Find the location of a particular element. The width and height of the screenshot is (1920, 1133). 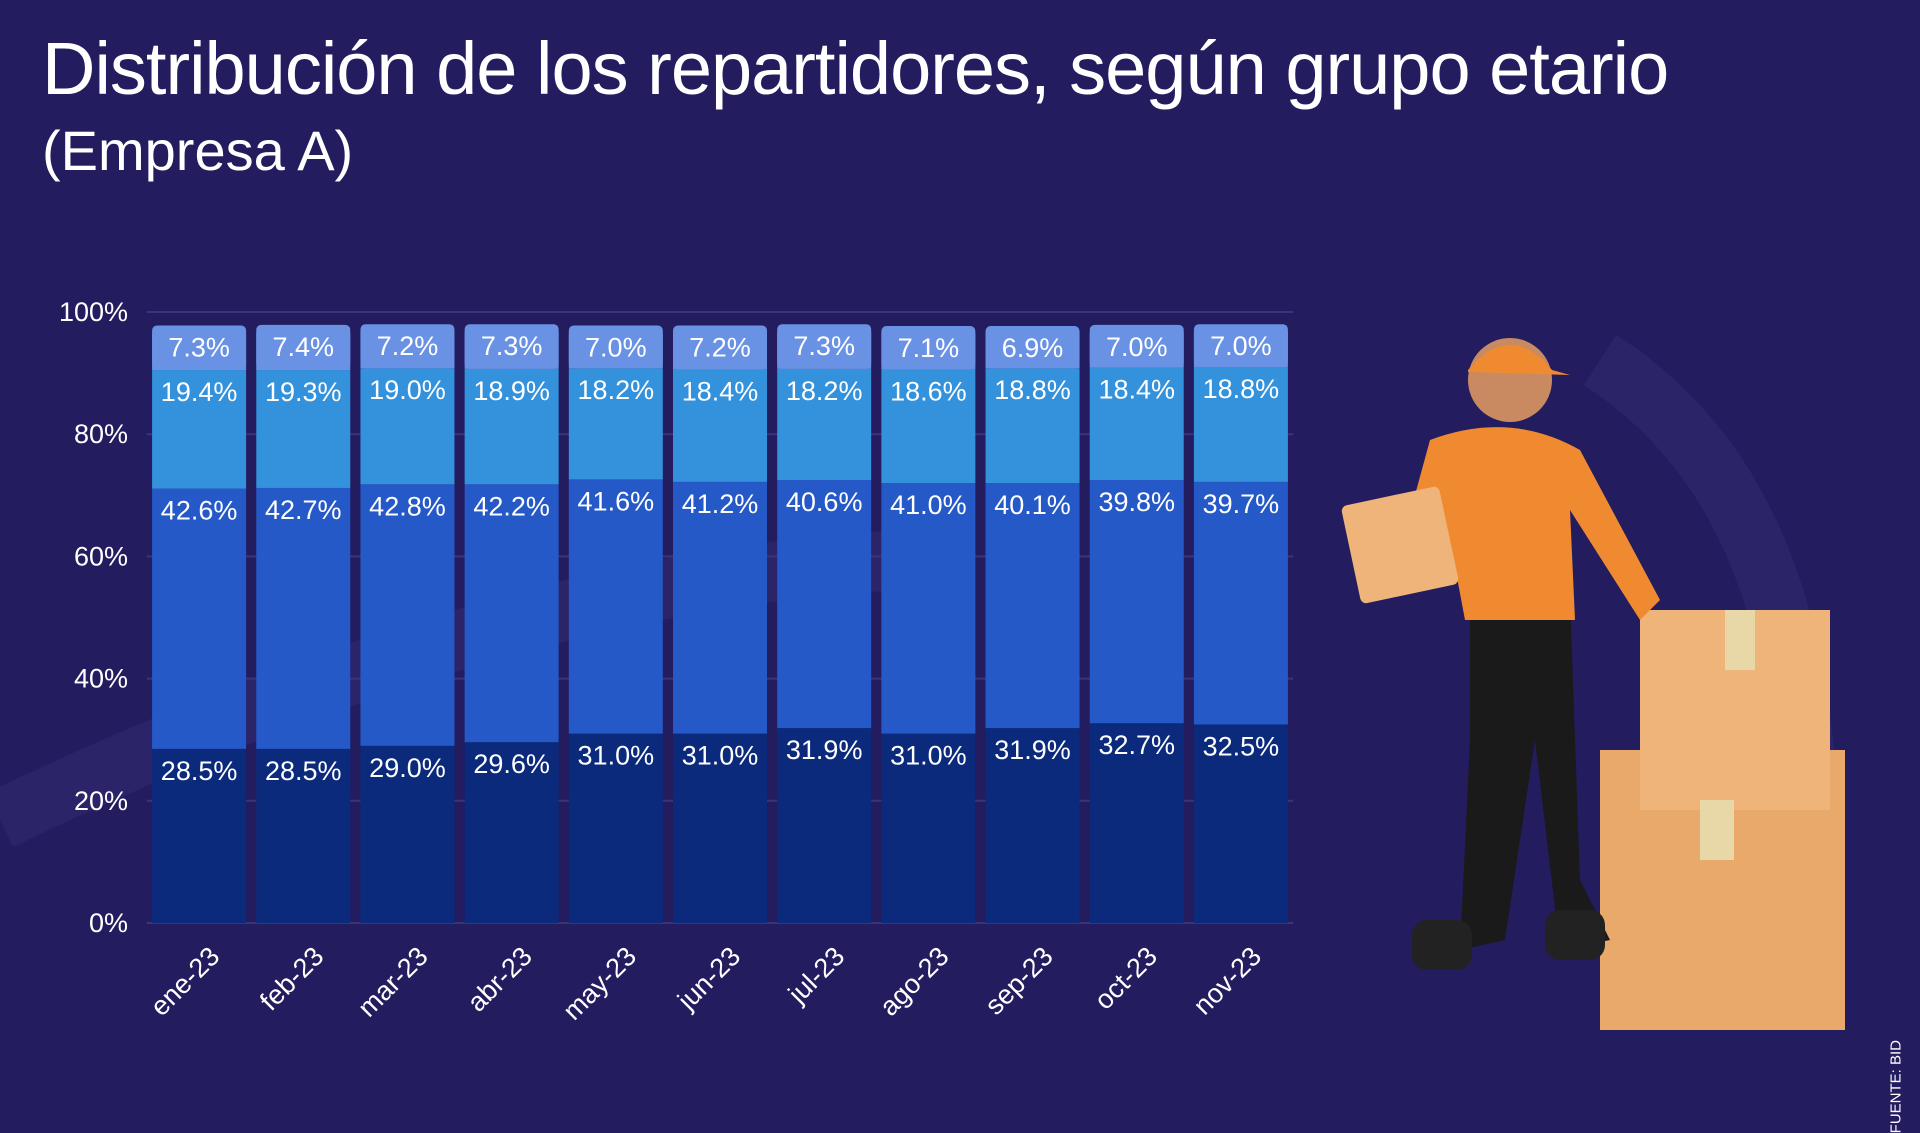

data-label: 39.8% is located at coordinates (1136, 502).